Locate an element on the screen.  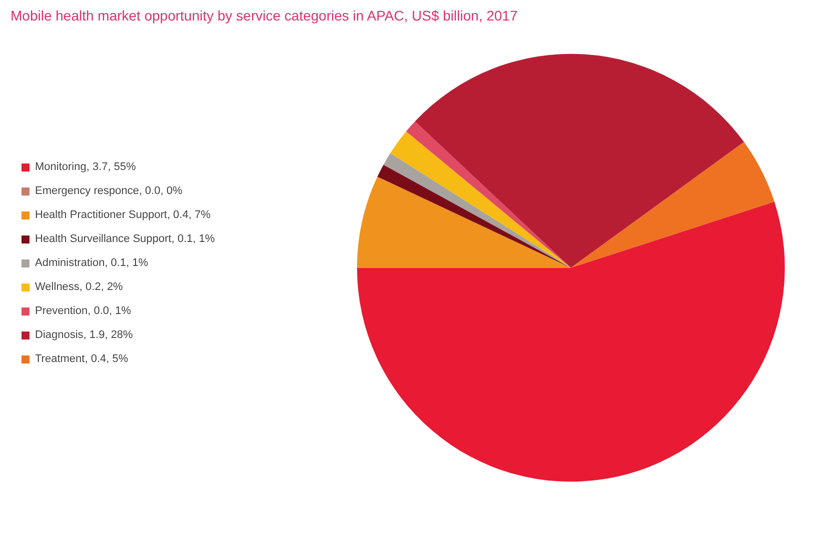
legend-label: Prevention, 0.0, 1% is located at coordinates (83, 311).